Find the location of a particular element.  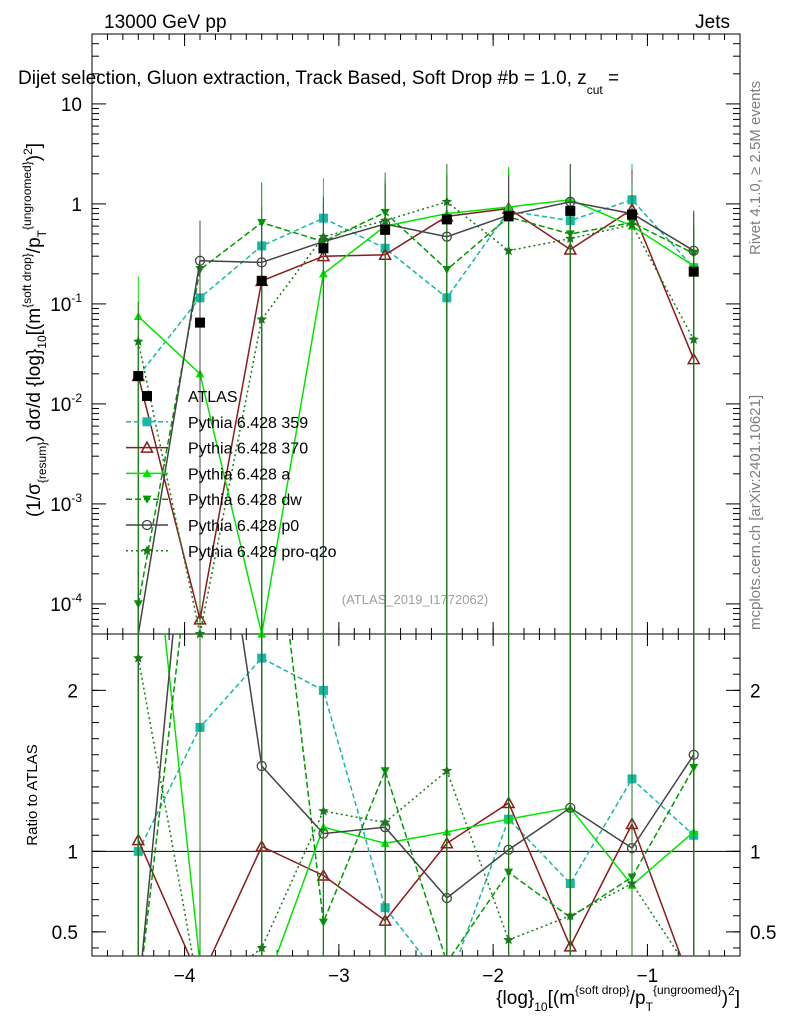

legend-label: ATLAS is located at coordinates (213, 397).